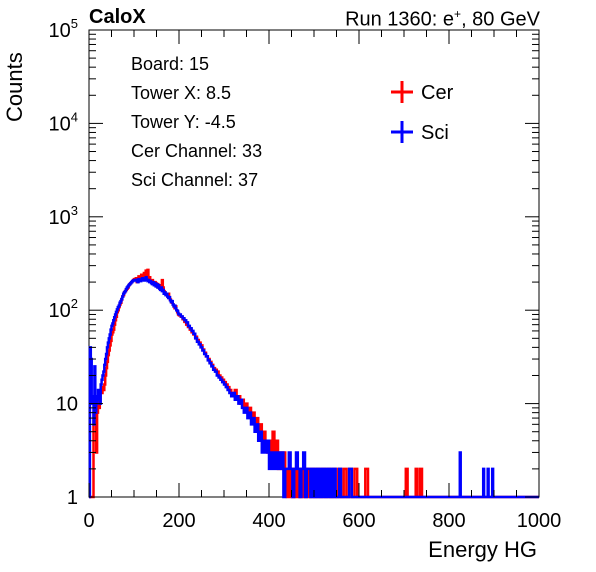  I want to click on y-axis-label: Counts, so click(14, 87).